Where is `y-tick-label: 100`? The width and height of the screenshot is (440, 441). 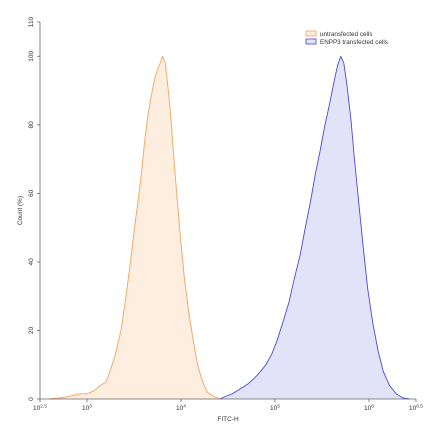
y-tick-label: 100 is located at coordinates (31, 55).